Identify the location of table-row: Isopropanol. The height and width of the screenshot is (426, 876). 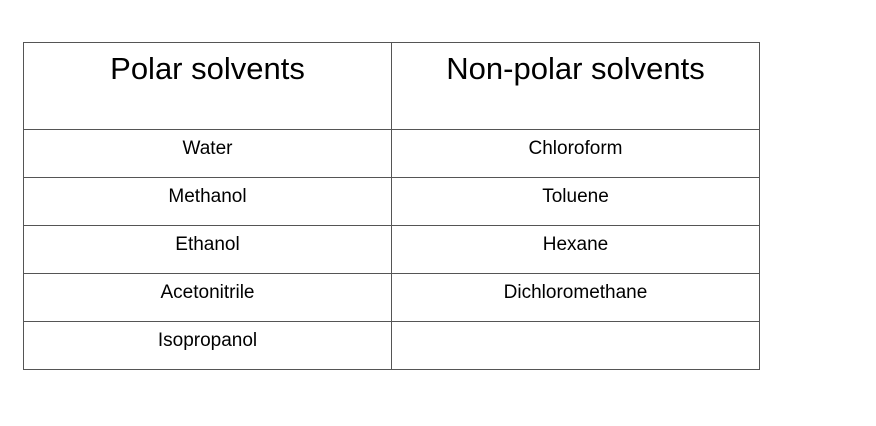
(391, 345).